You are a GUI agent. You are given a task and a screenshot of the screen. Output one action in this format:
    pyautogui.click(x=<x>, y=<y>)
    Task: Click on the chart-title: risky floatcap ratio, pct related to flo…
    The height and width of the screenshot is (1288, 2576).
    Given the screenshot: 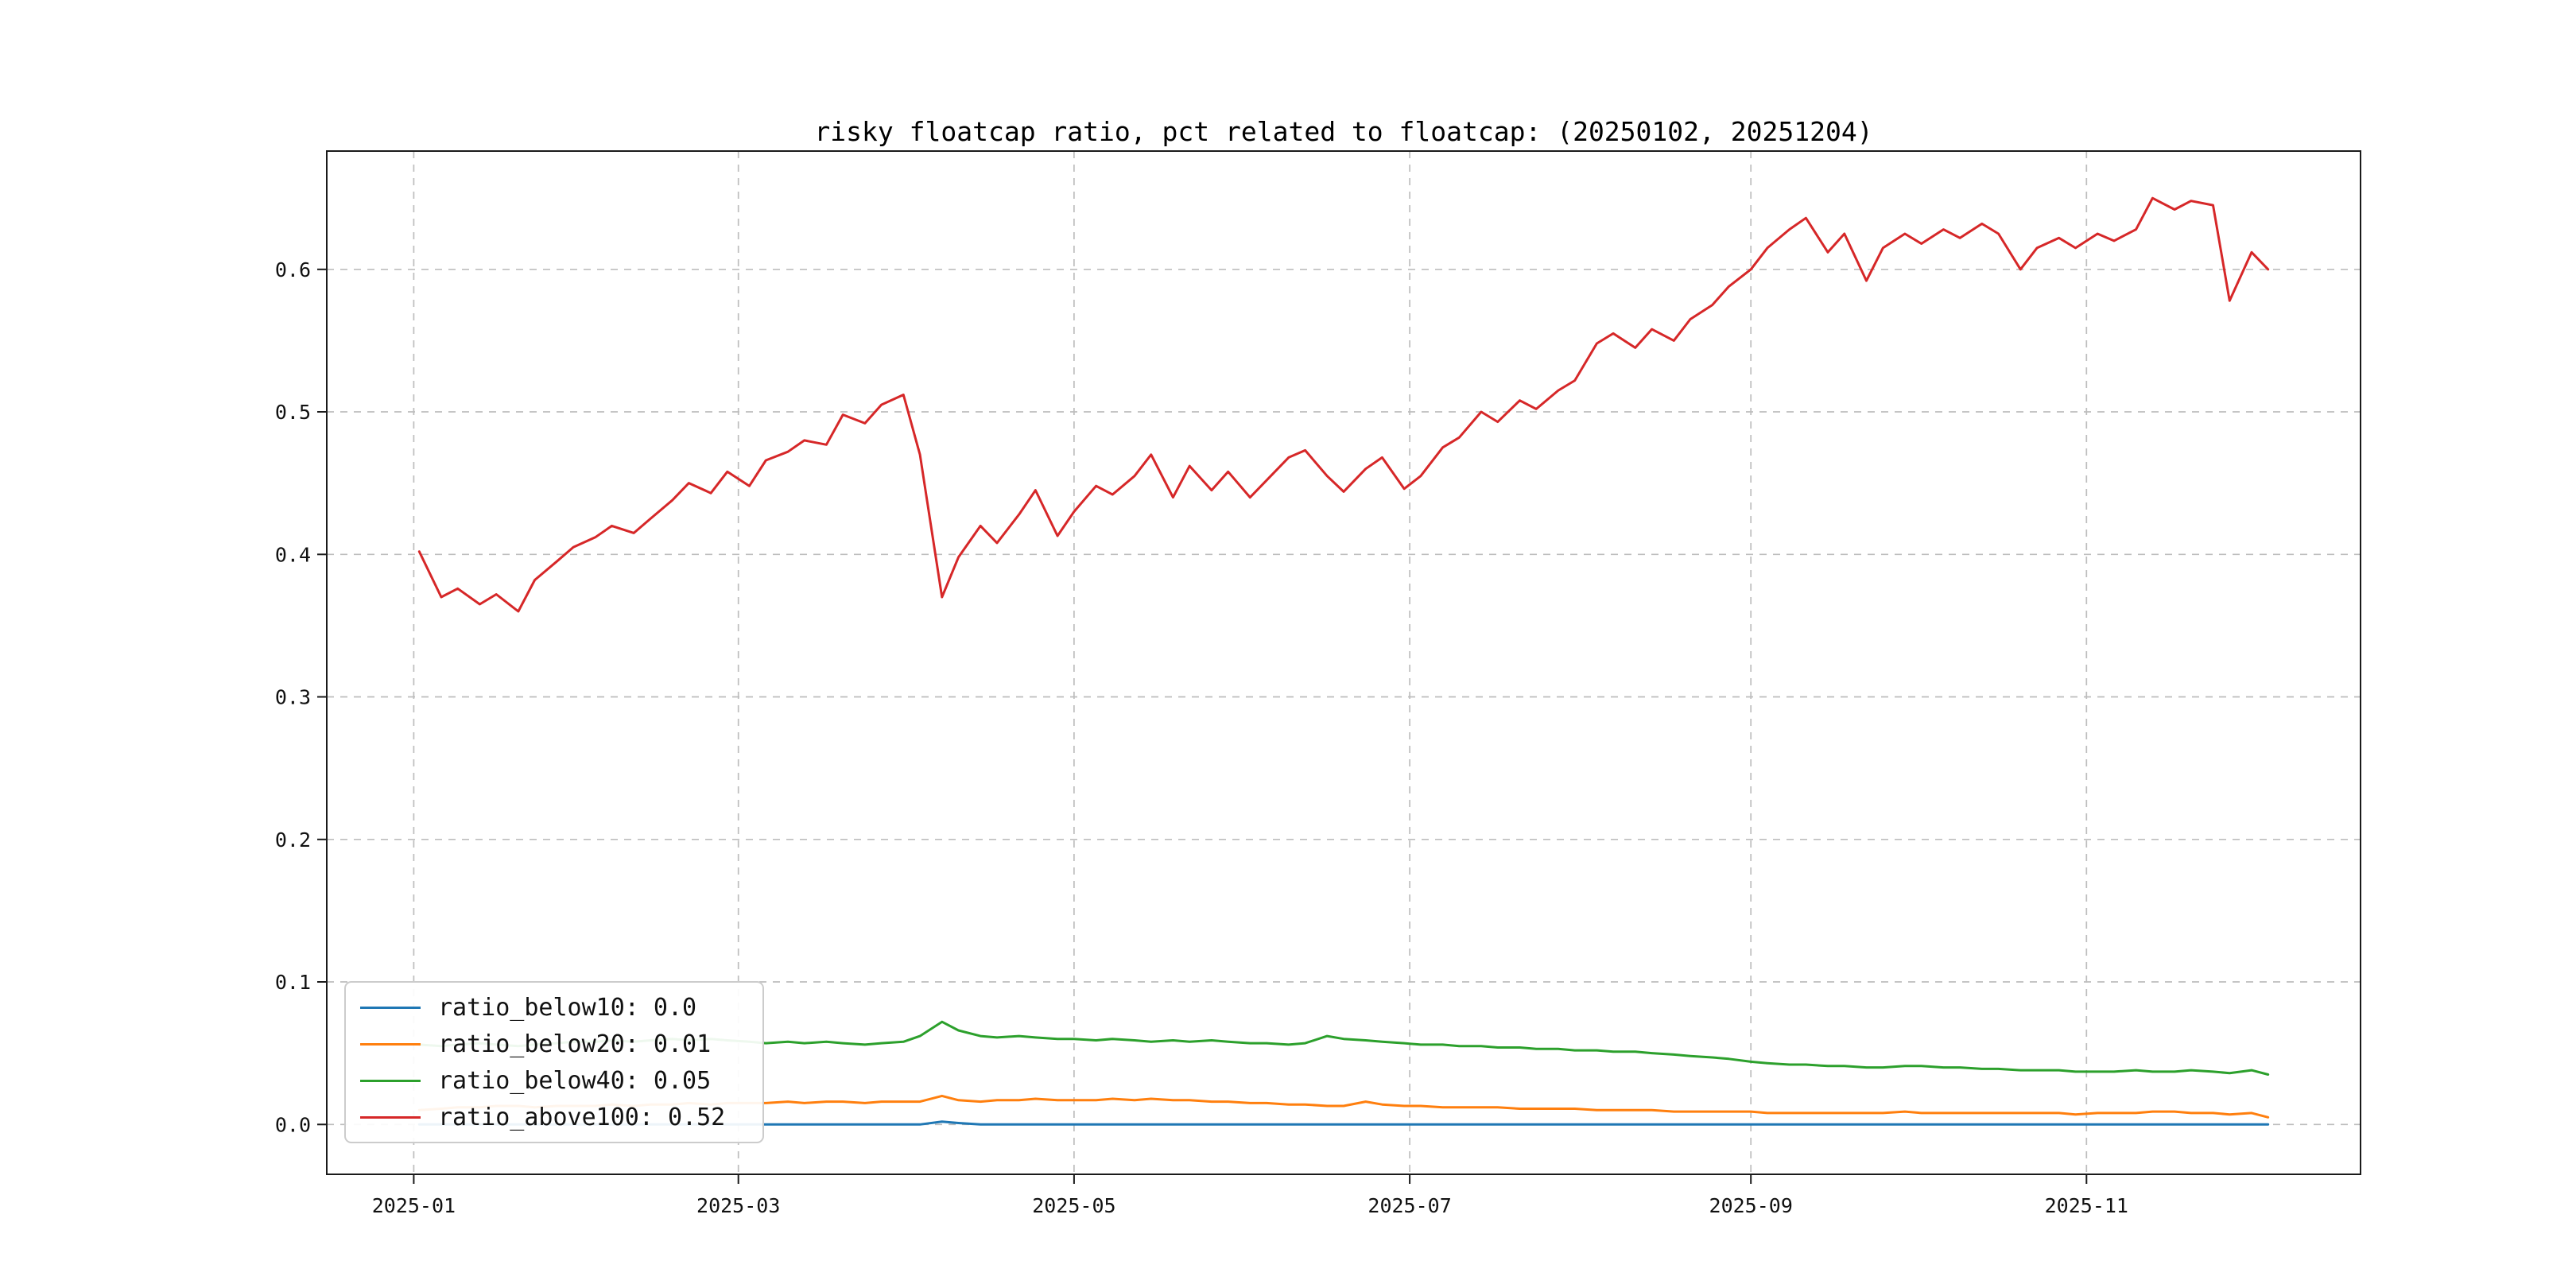 What is the action you would take?
    pyautogui.click(x=1343, y=131)
    